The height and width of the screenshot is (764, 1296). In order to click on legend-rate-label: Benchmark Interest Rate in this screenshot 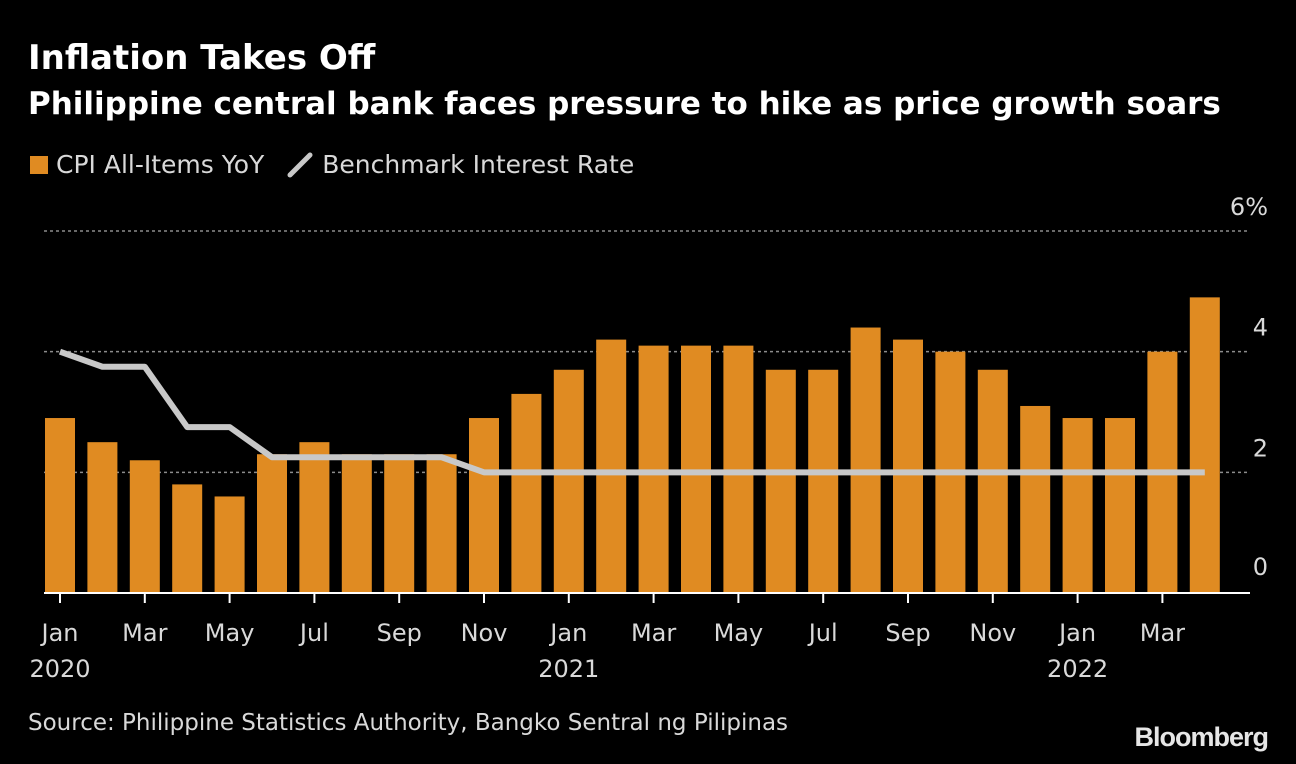, I will do `click(478, 164)`.